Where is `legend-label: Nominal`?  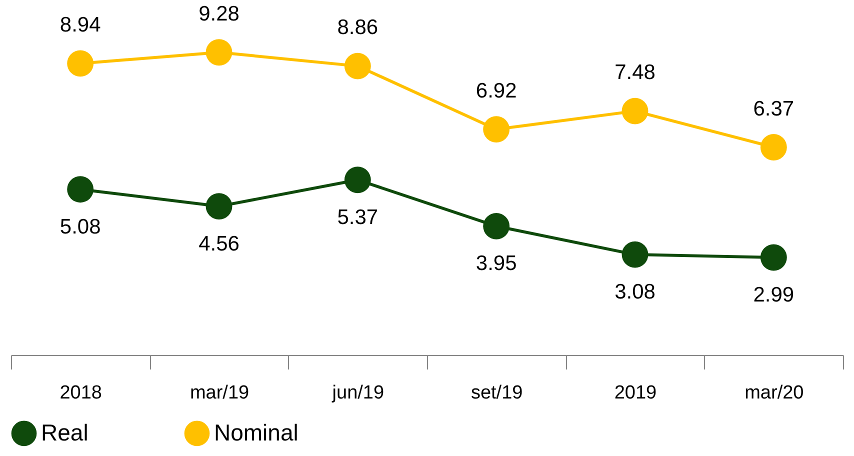
legend-label: Nominal is located at coordinates (256, 432).